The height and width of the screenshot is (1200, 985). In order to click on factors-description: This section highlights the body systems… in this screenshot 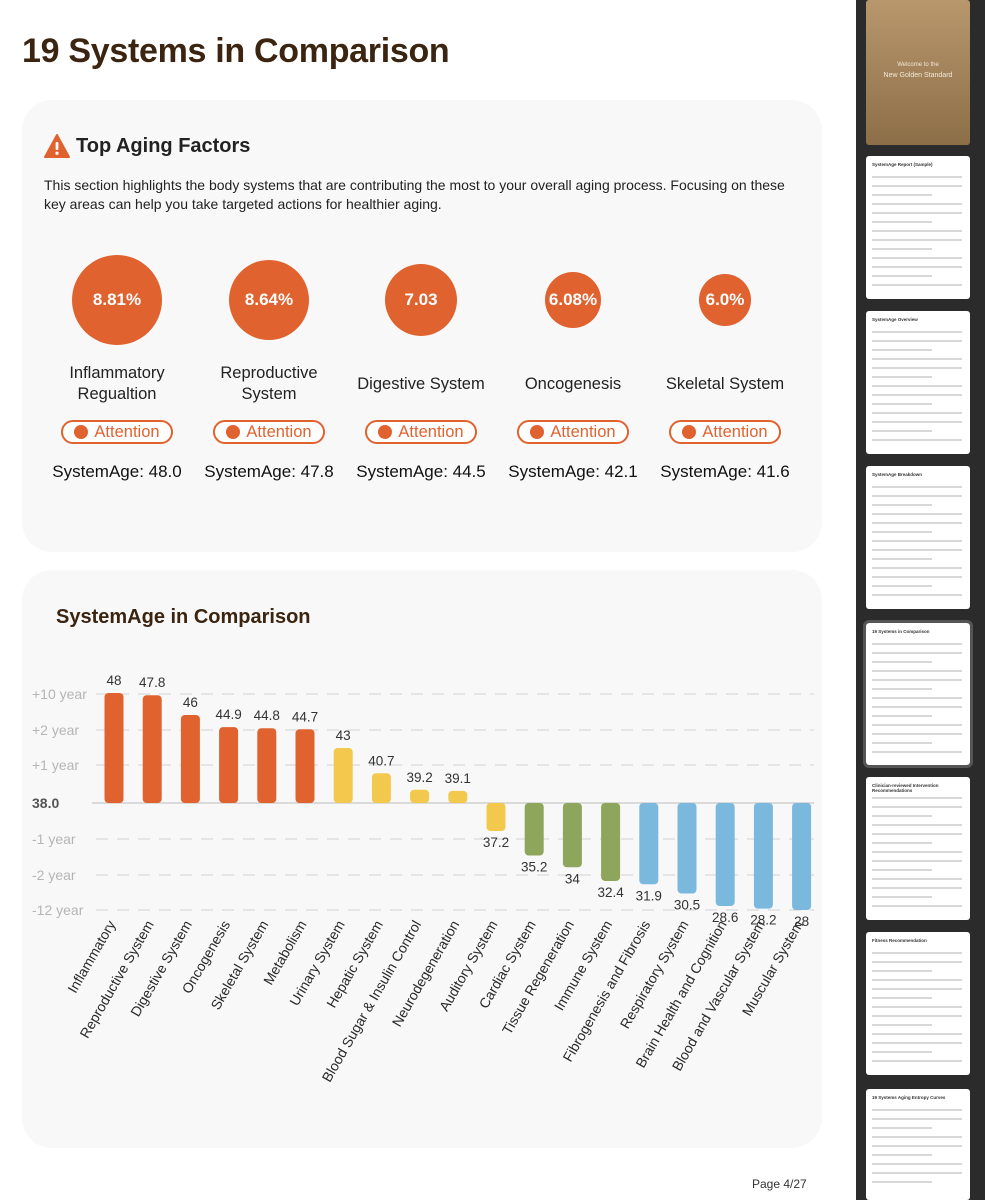, I will do `click(414, 194)`.